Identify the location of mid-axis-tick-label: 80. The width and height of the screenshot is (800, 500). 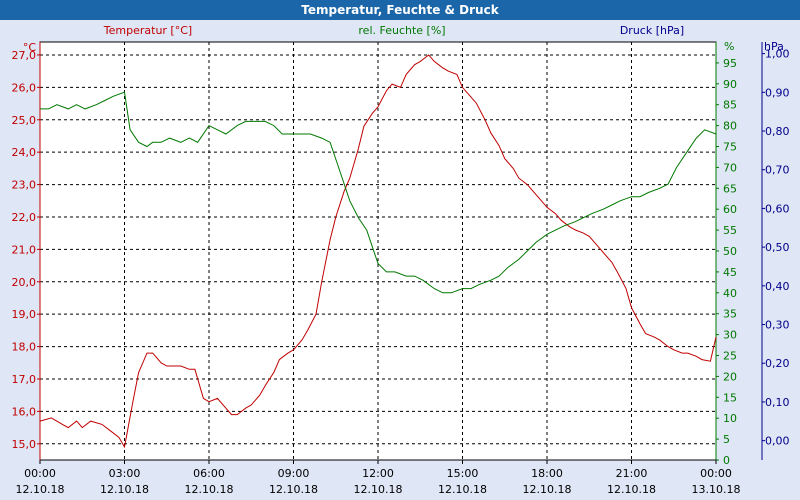
(730, 126).